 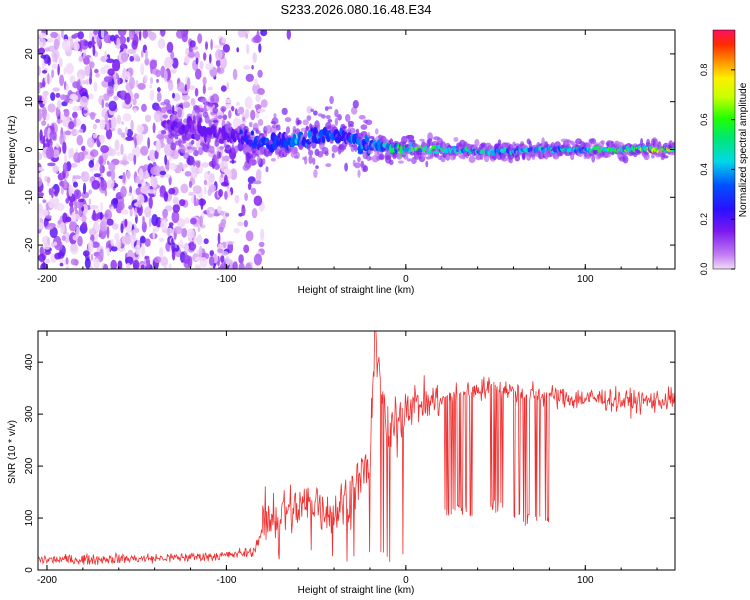 I want to click on chart-title: S233.2026.080.16.48.E34, so click(x=355, y=9).